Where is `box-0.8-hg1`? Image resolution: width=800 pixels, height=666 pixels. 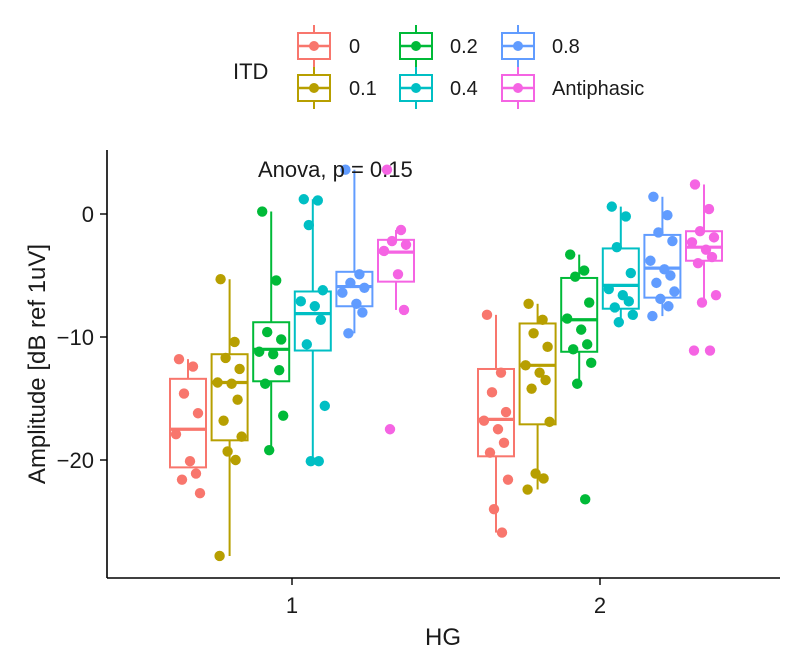 box-0.8-hg1 is located at coordinates (354, 251).